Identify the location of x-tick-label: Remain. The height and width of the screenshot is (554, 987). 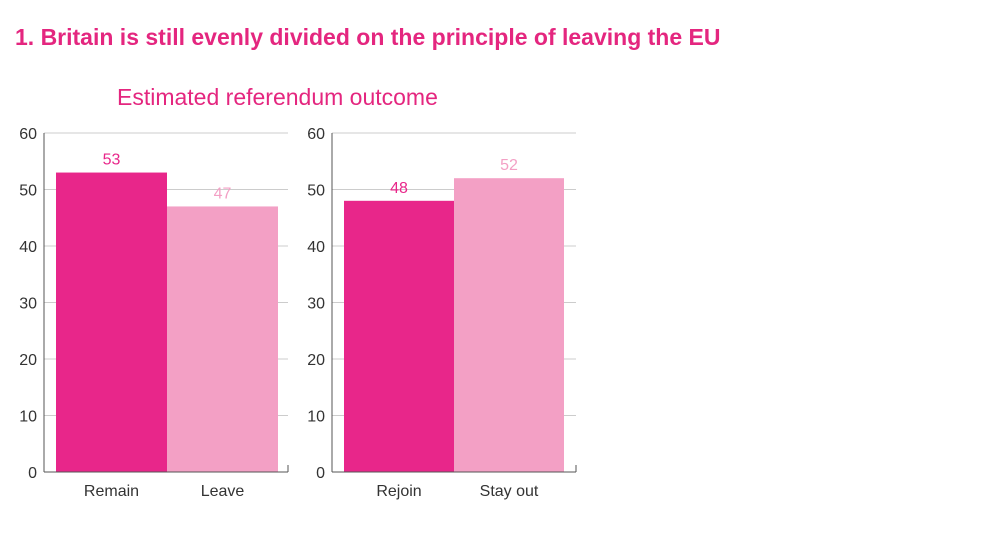
(111, 491).